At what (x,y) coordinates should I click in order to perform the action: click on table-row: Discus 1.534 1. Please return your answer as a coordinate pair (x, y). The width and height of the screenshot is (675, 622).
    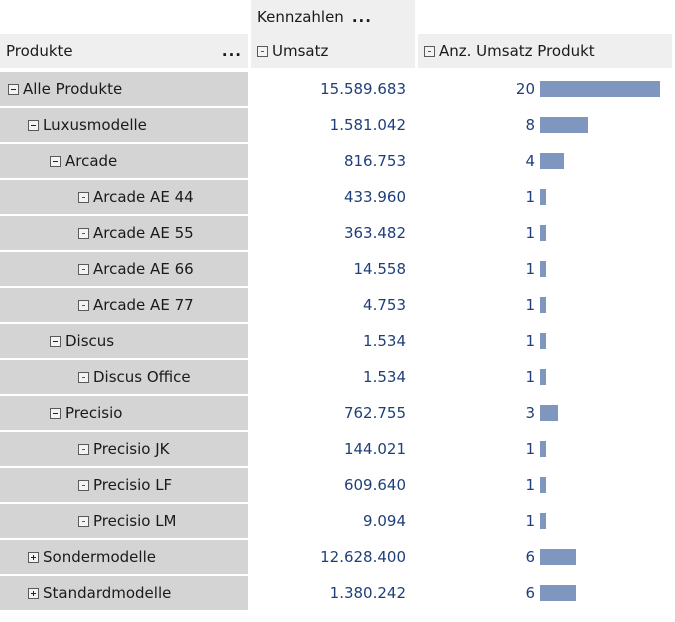
    Looking at the image, I should click on (337, 342).